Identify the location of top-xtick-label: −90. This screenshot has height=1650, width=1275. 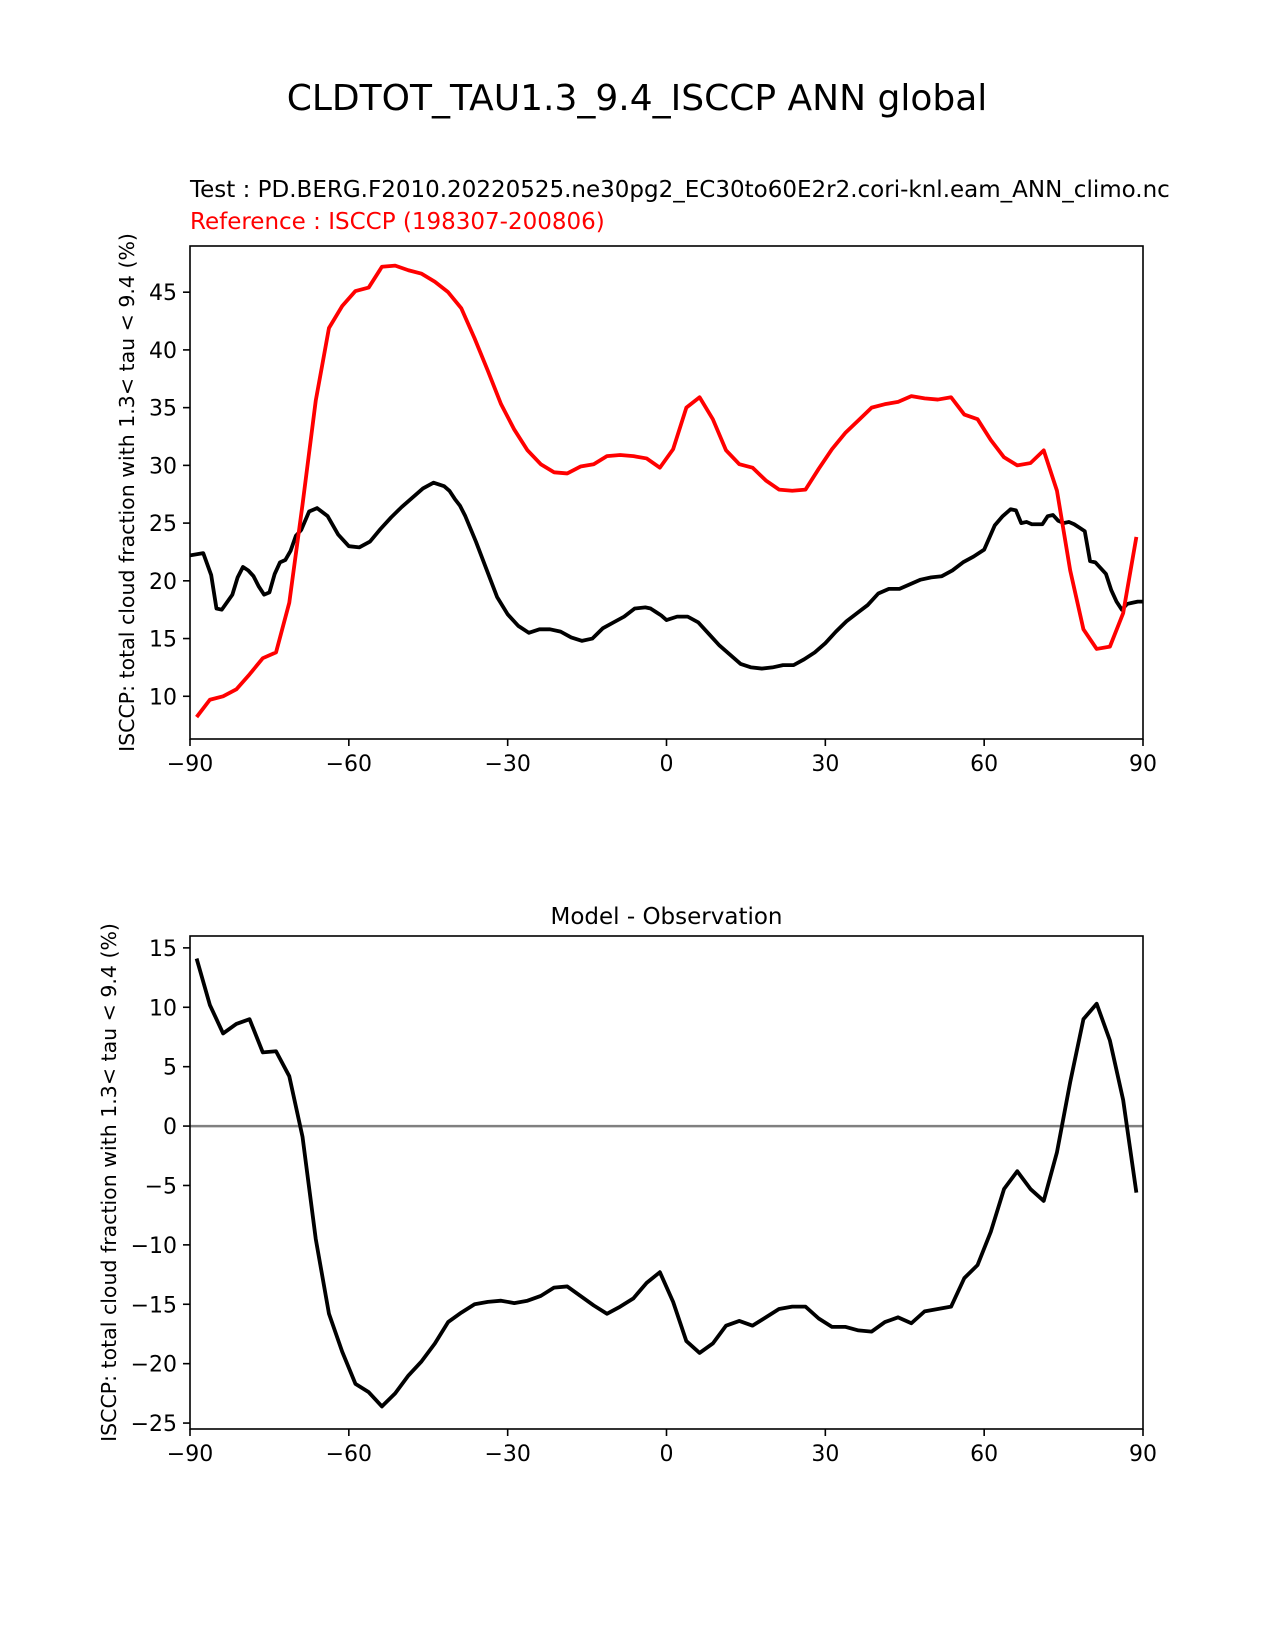
(190, 764).